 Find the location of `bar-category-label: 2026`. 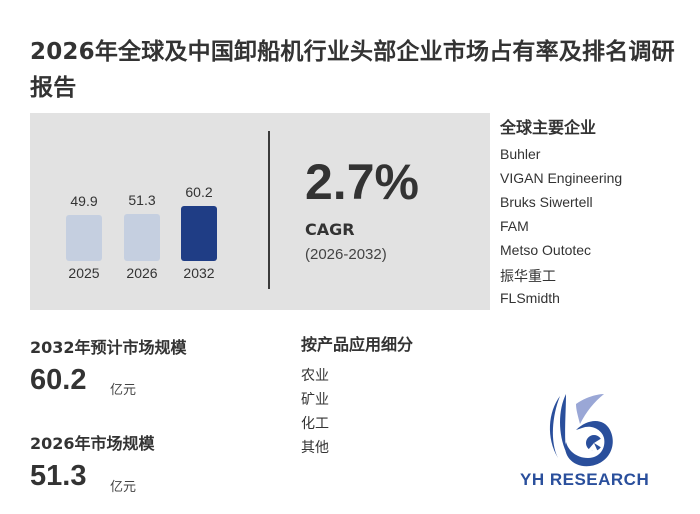

bar-category-label: 2026 is located at coordinates (142, 273).